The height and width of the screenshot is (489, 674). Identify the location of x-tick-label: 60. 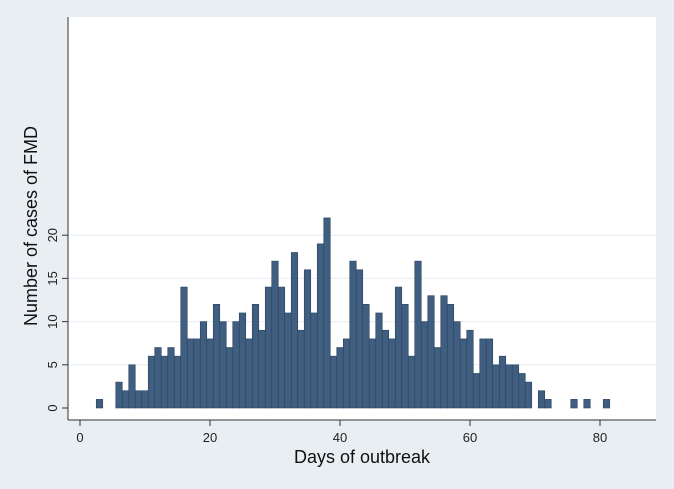
(470, 437).